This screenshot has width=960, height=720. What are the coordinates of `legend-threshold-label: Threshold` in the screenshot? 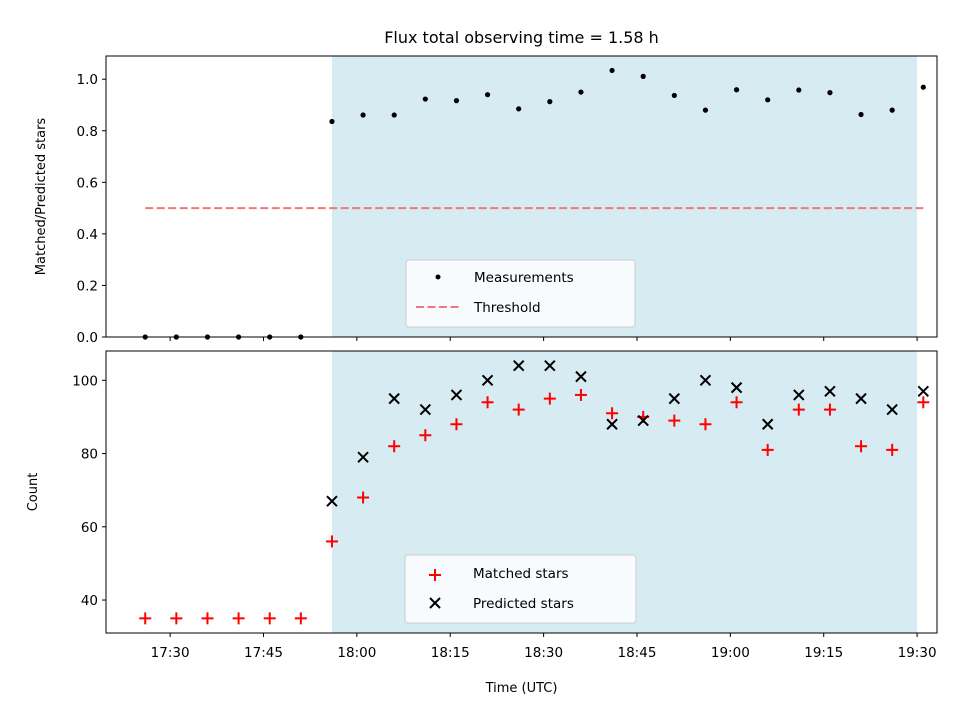 It's located at (507, 308).